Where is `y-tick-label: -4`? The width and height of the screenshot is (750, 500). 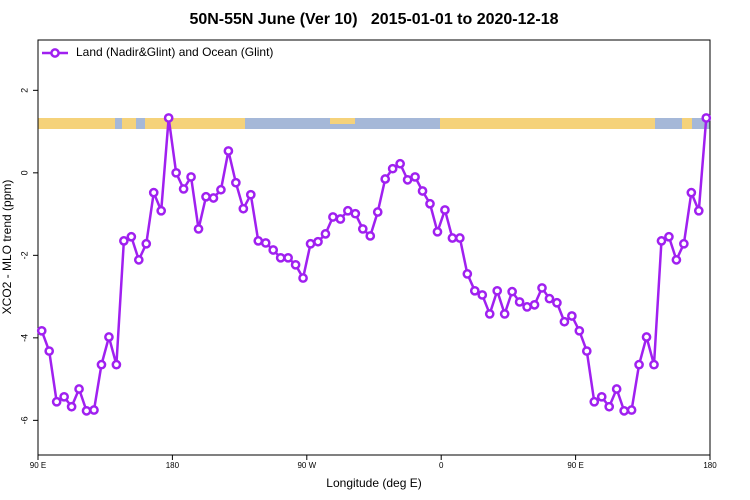
y-tick-label: -4 is located at coordinates (24, 338).